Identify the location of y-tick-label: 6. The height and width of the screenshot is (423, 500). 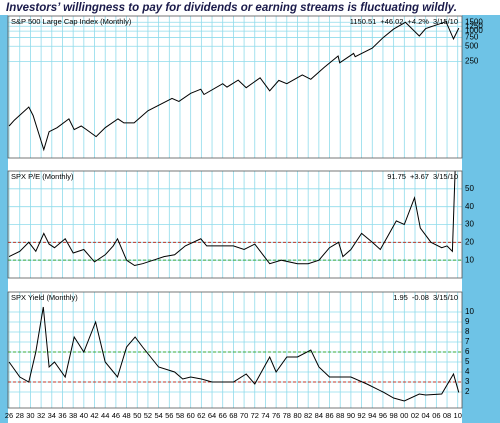
(467, 351).